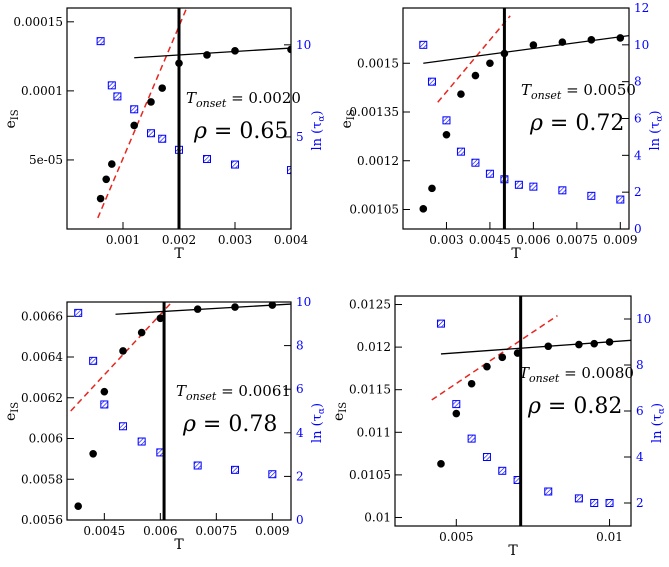 The width and height of the screenshot is (669, 567). Describe the element at coordinates (123, 240) in the screenshot. I see `x-tick-label: 0.001` at that location.